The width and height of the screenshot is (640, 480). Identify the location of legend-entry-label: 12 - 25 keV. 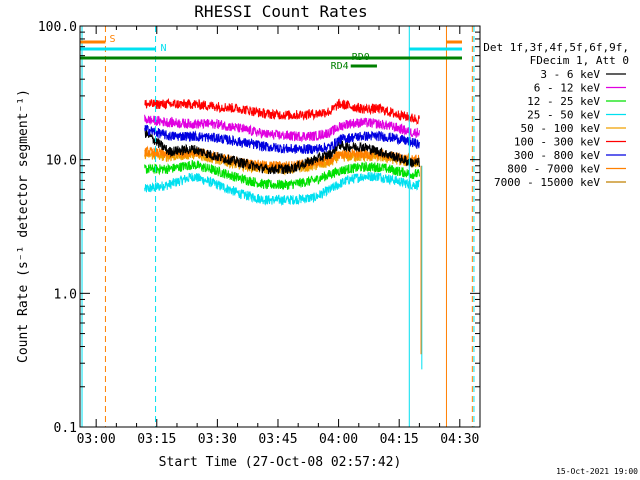
(563, 101).